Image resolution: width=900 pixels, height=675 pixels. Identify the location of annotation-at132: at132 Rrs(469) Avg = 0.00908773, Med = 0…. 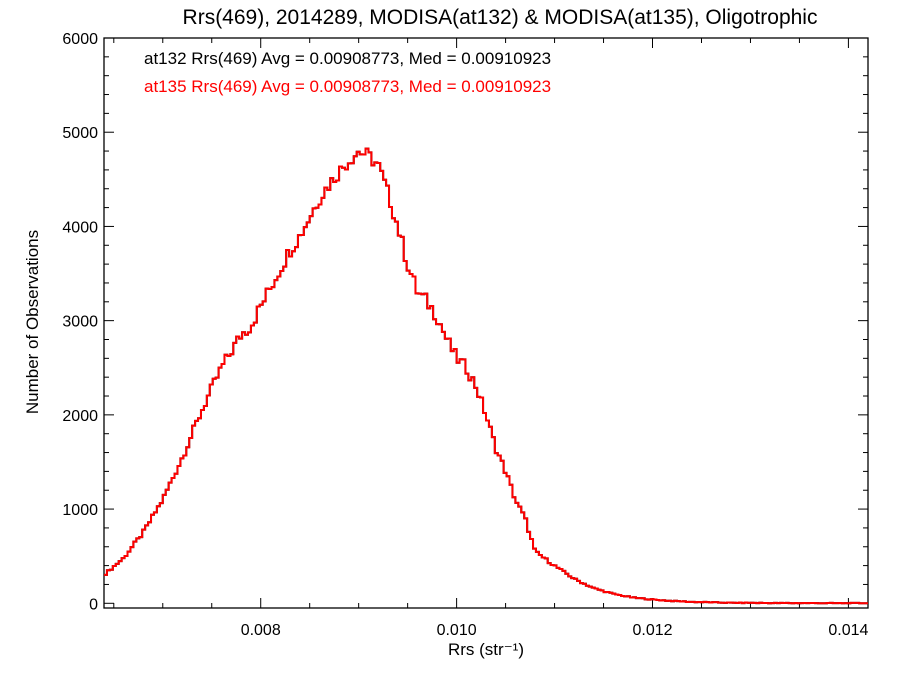
(347, 58).